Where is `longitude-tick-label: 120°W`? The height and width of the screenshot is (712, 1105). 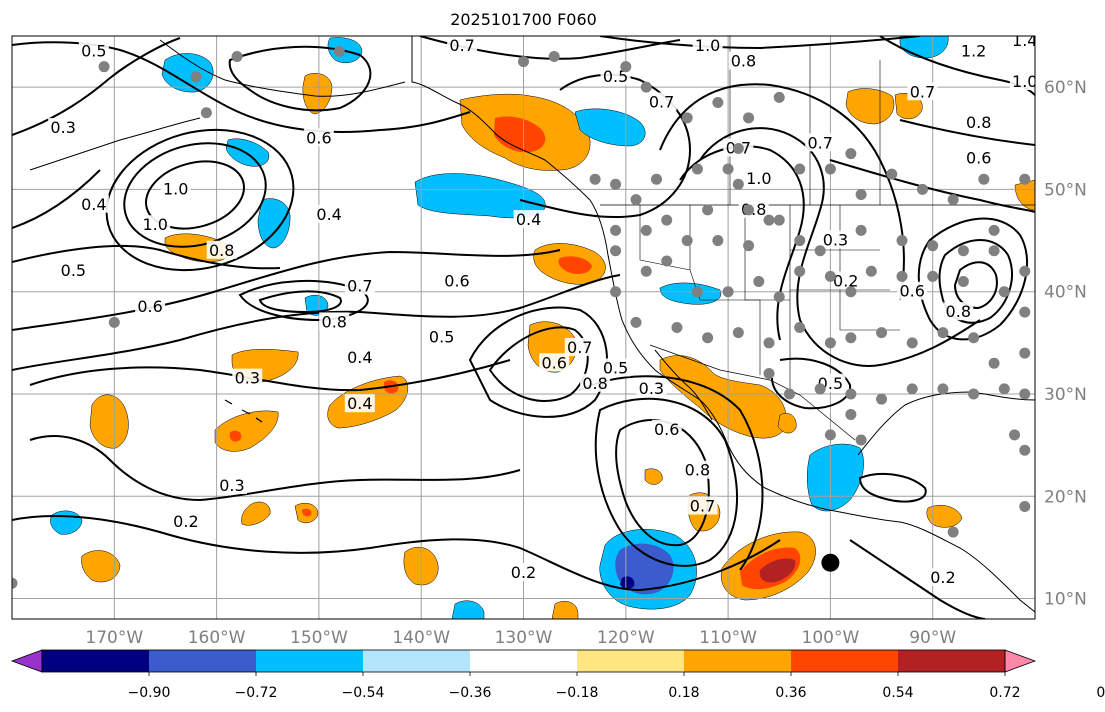
longitude-tick-label: 120°W is located at coordinates (626, 638).